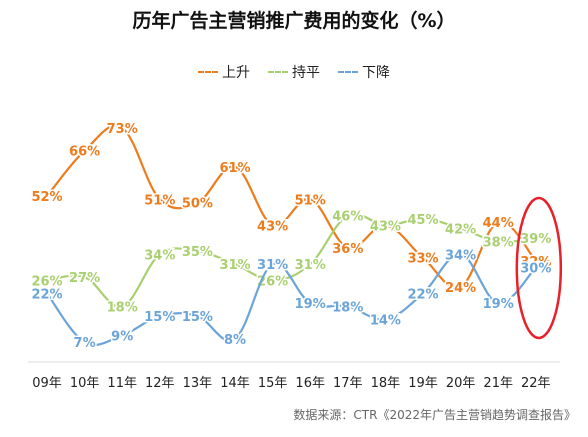  I want to click on data-label-down: 18%, so click(347, 307).